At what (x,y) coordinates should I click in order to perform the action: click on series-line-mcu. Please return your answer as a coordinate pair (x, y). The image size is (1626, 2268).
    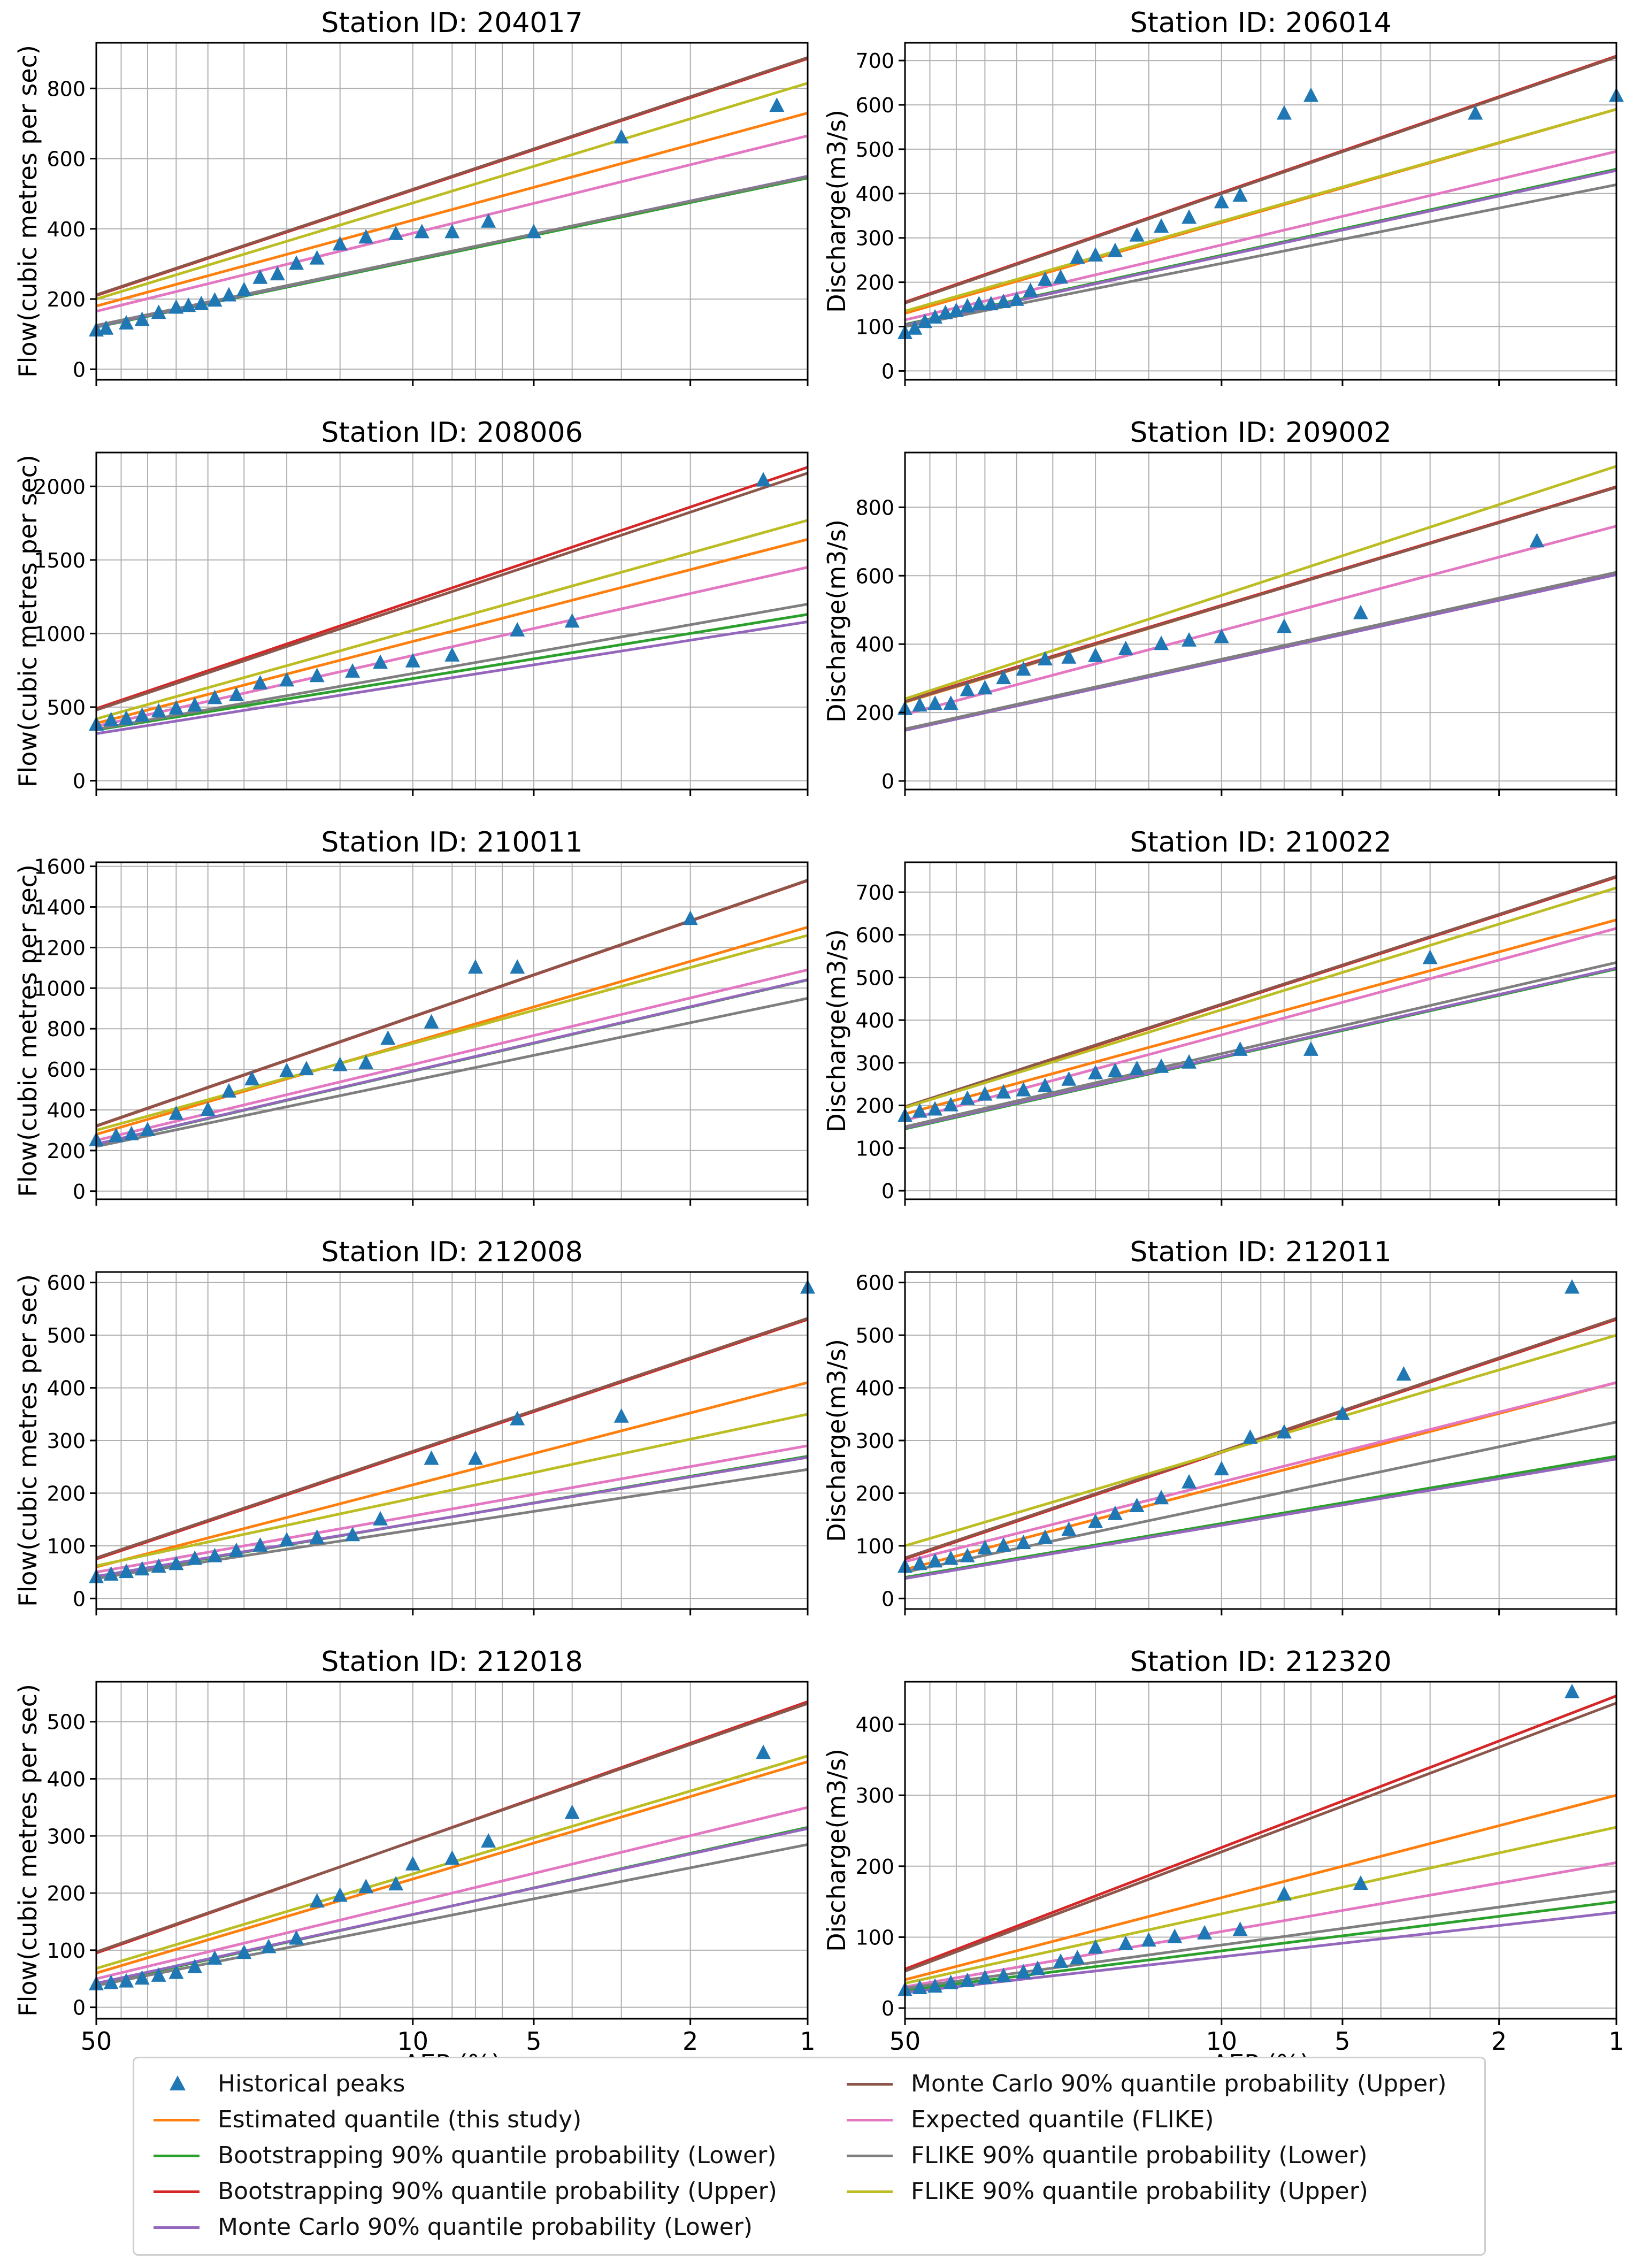
    Looking at the image, I should click on (452, 1438).